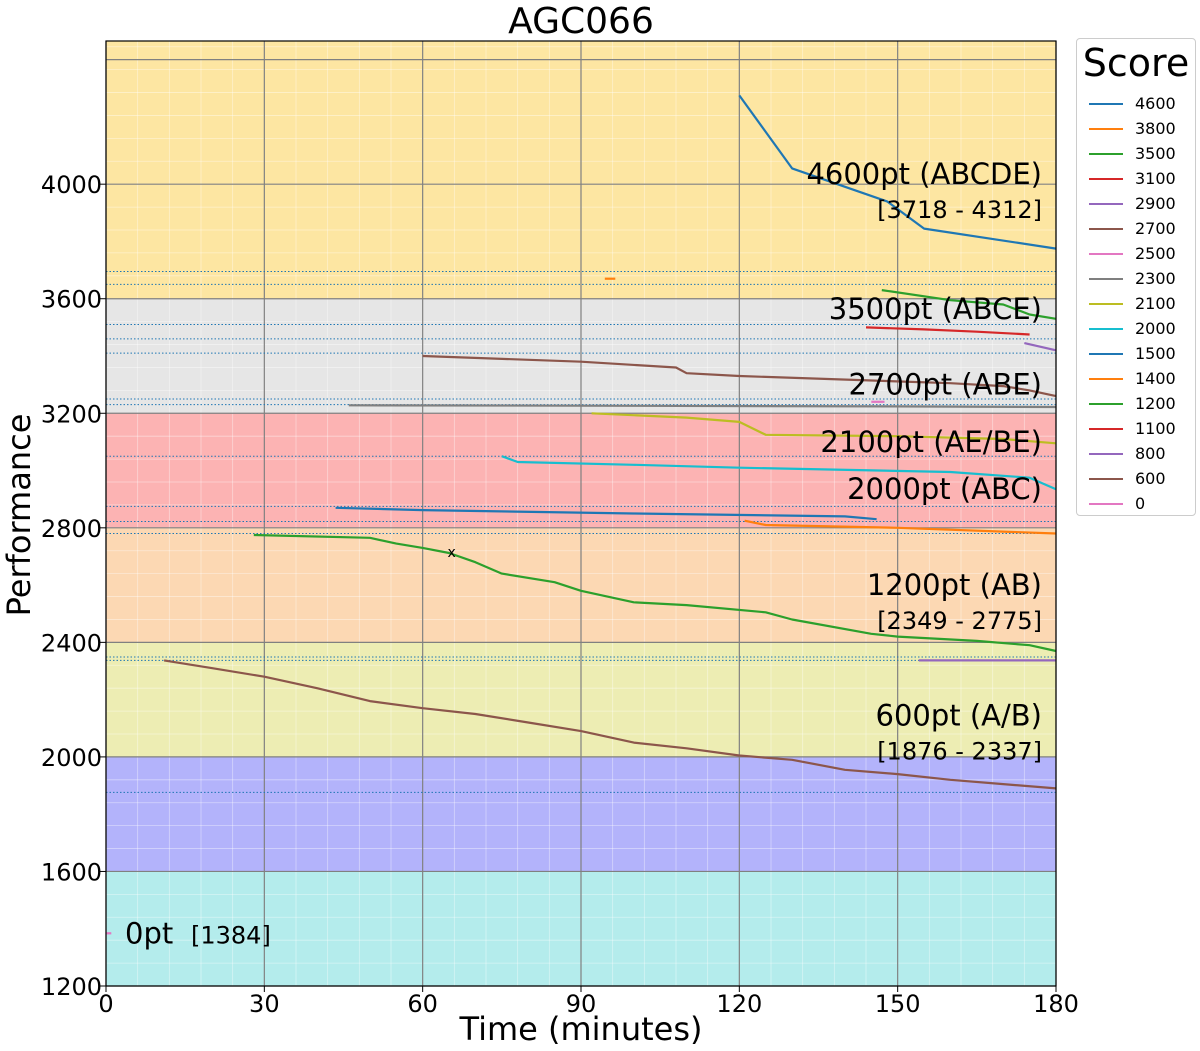 Image resolution: width=1200 pixels, height=1051 pixels. I want to click on annotation-label-0: 4600pt (ABCDE), so click(924, 174).